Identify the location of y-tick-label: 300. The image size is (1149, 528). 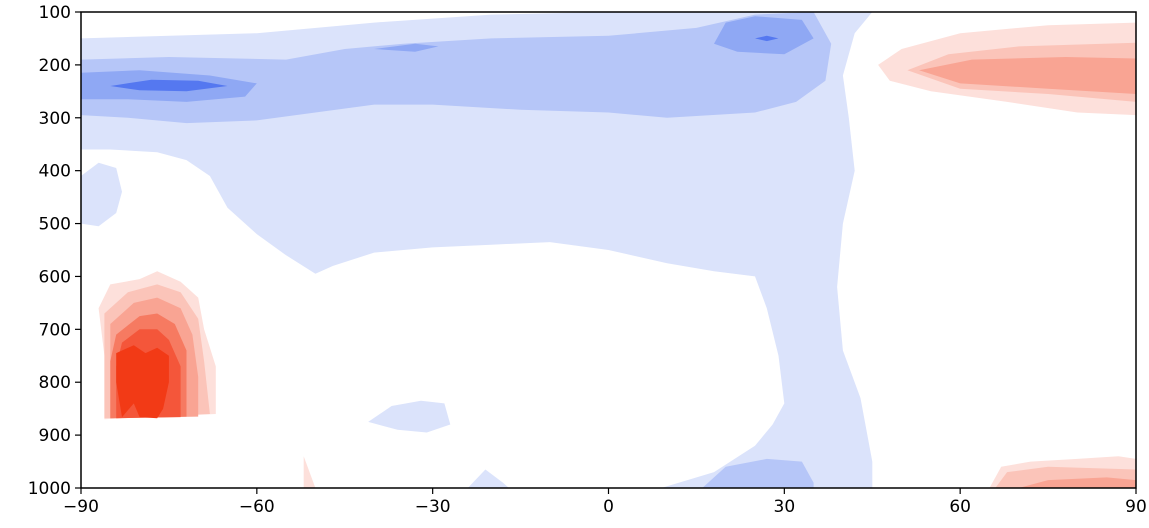
(55, 119).